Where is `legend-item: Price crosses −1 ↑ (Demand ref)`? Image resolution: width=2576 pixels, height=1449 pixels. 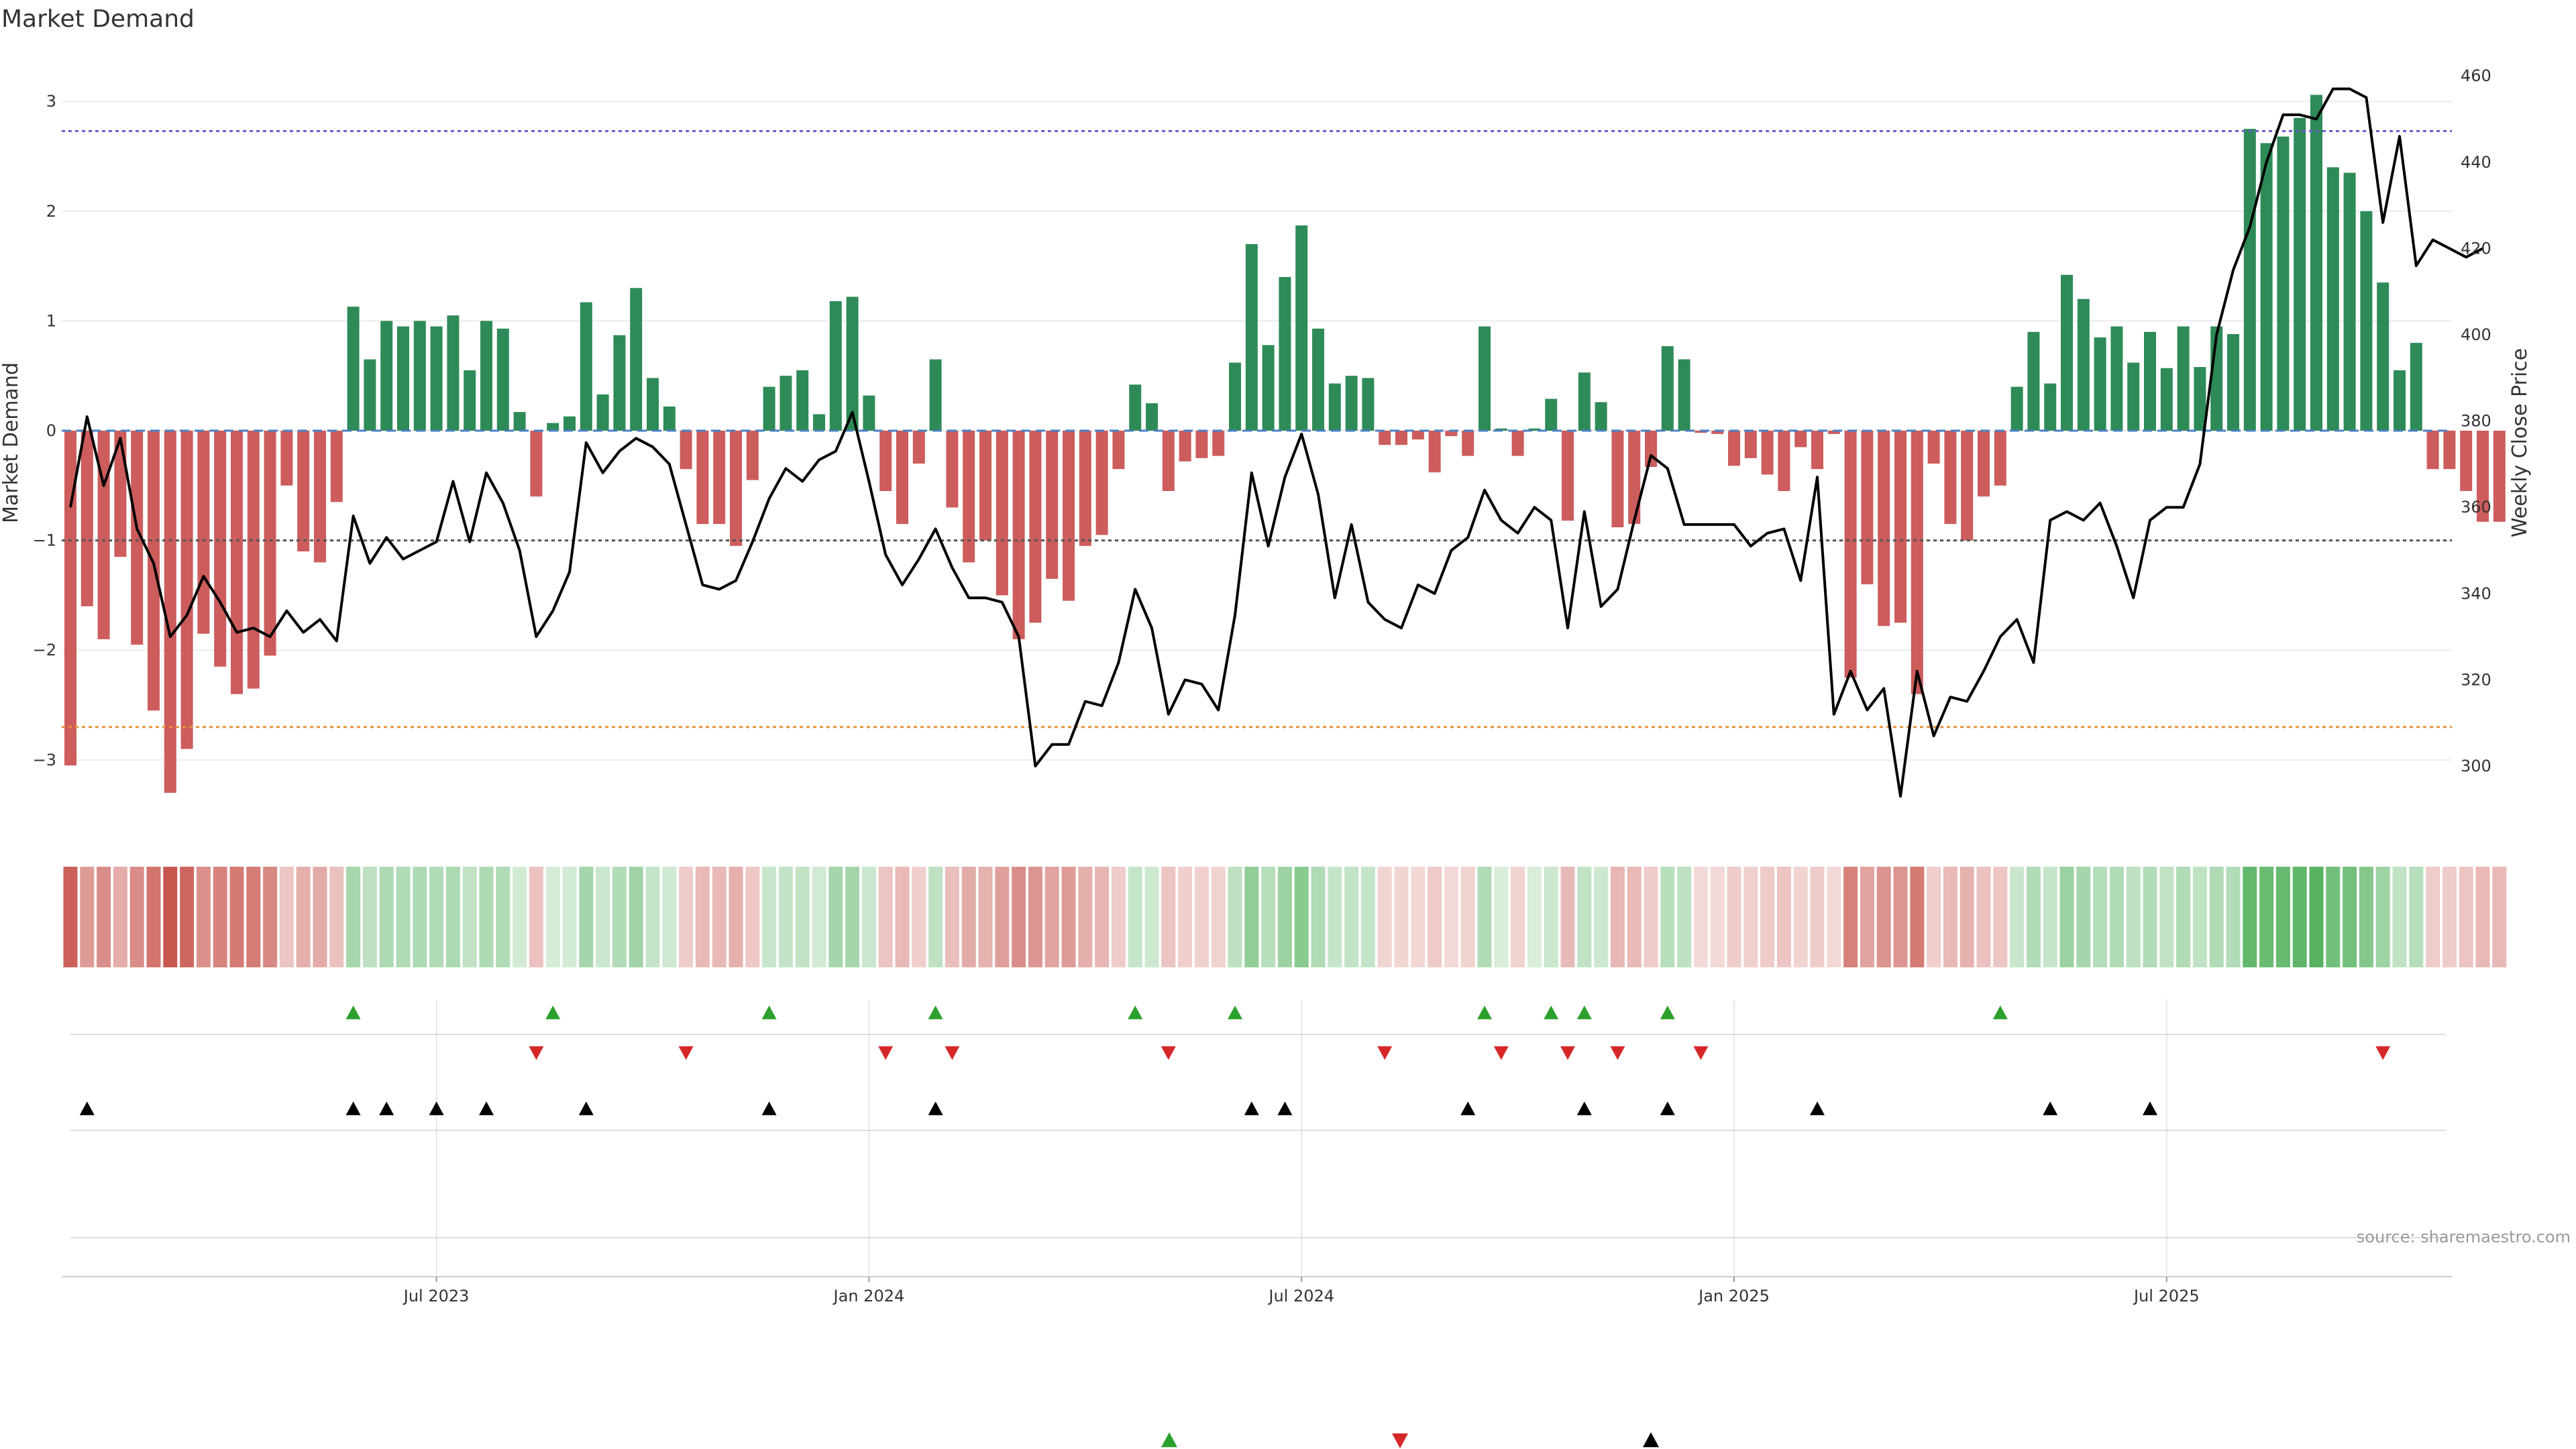
legend-item: Price crosses −1 ↑ (Demand ref) is located at coordinates (1651, 1440).